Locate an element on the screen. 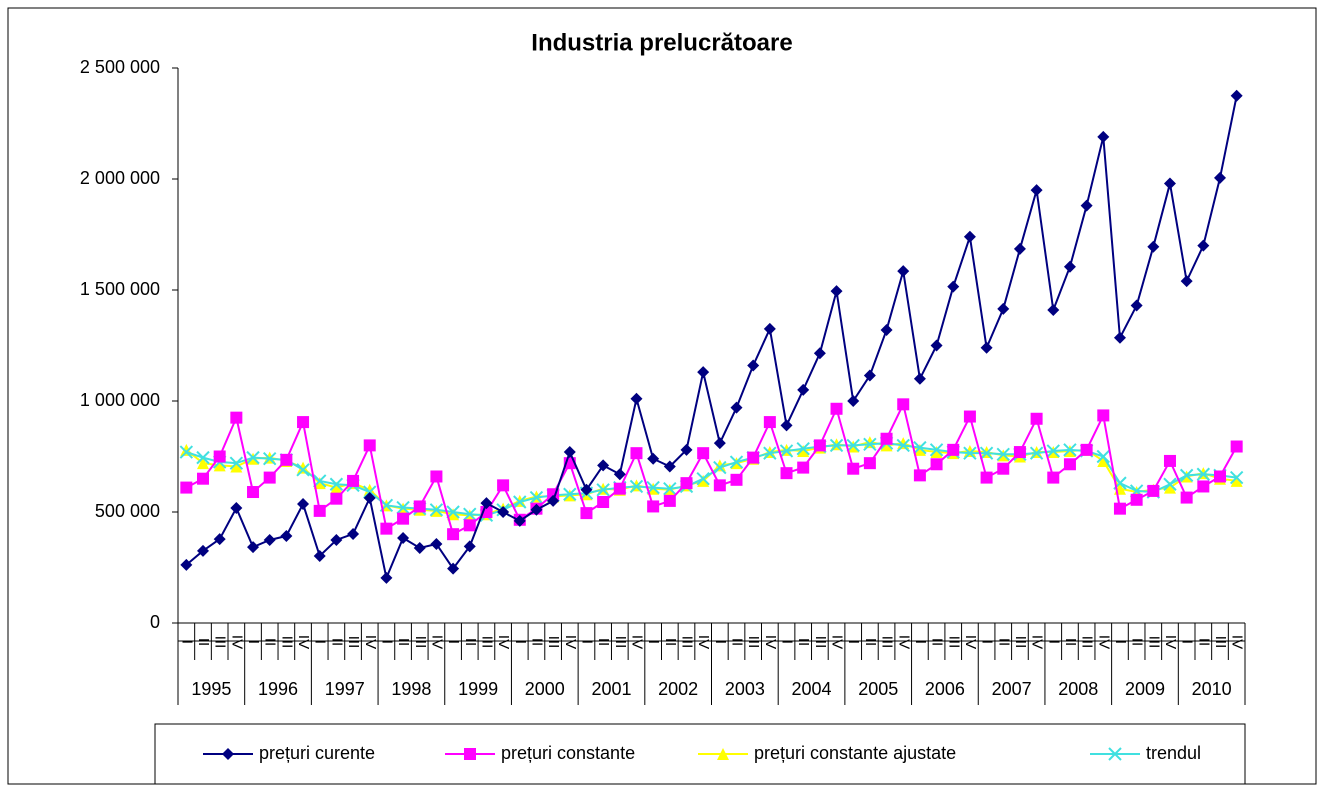 The height and width of the screenshot is (793, 1324). year-label: 1999 is located at coordinates (478, 689).